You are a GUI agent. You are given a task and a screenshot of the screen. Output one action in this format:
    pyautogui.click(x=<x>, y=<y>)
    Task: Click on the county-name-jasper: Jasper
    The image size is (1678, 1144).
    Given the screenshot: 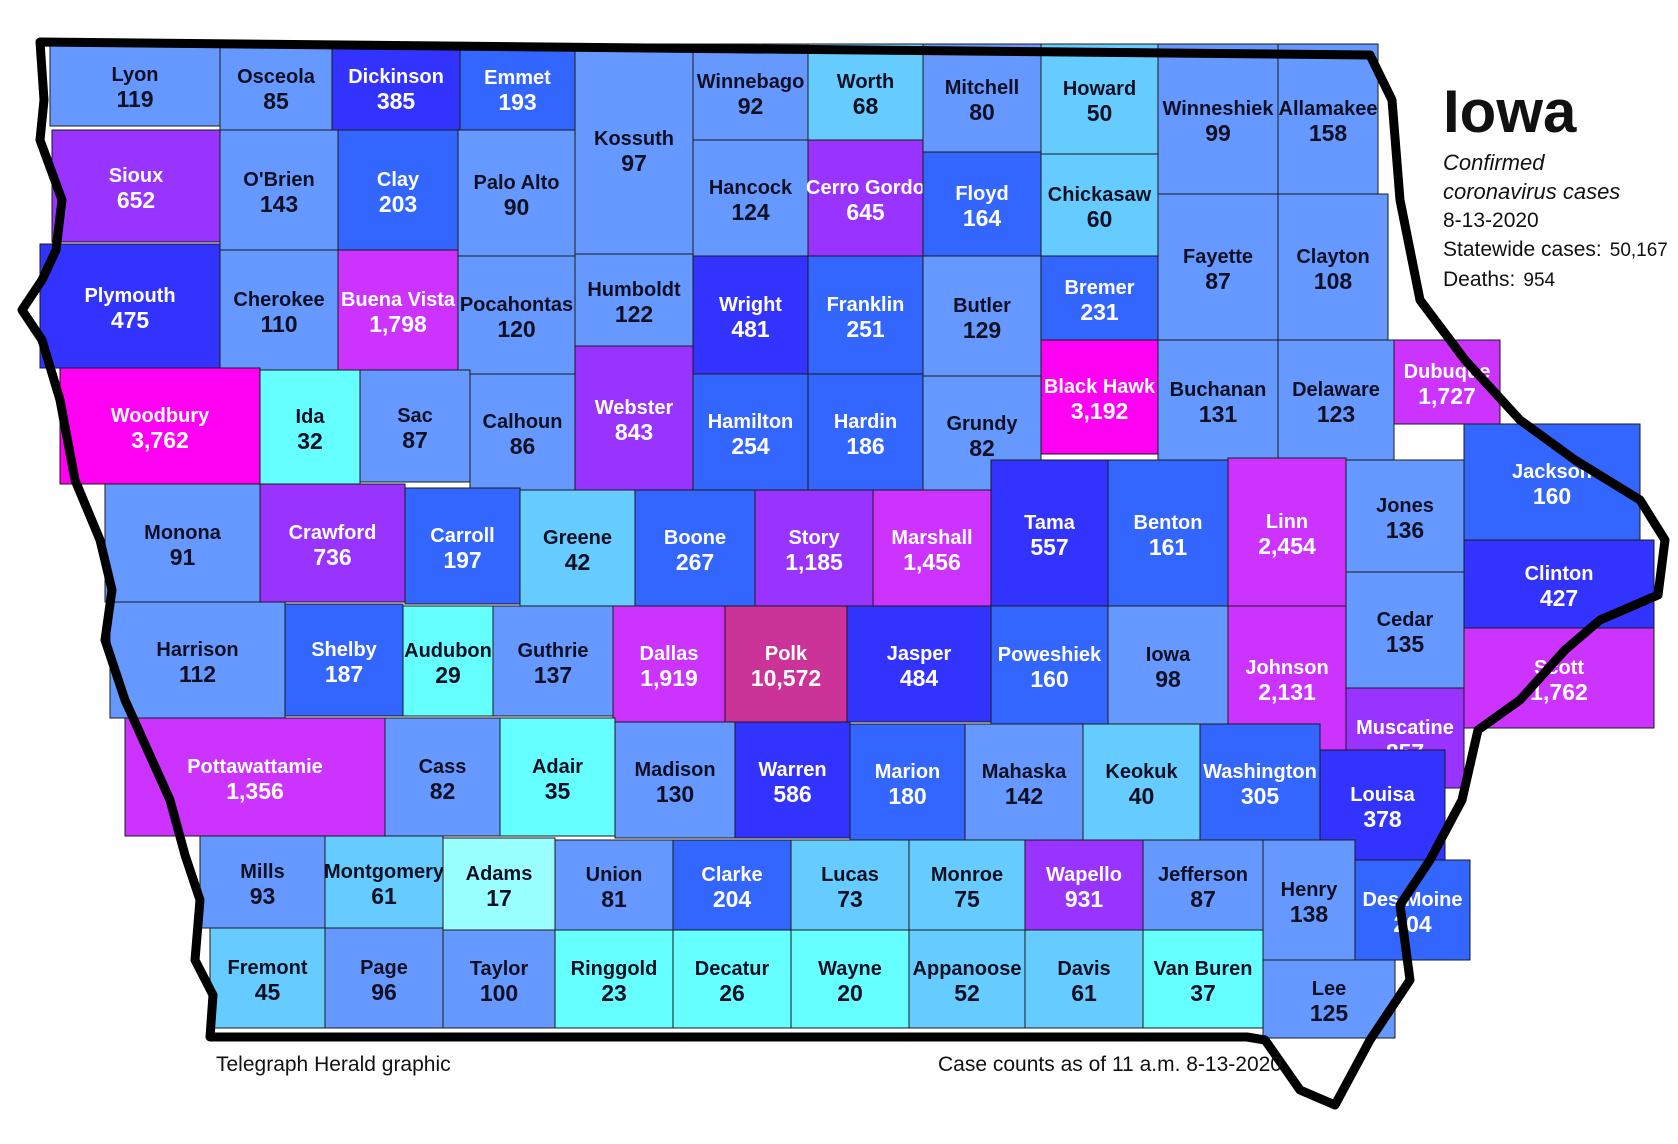 What is the action you would take?
    pyautogui.click(x=919, y=654)
    